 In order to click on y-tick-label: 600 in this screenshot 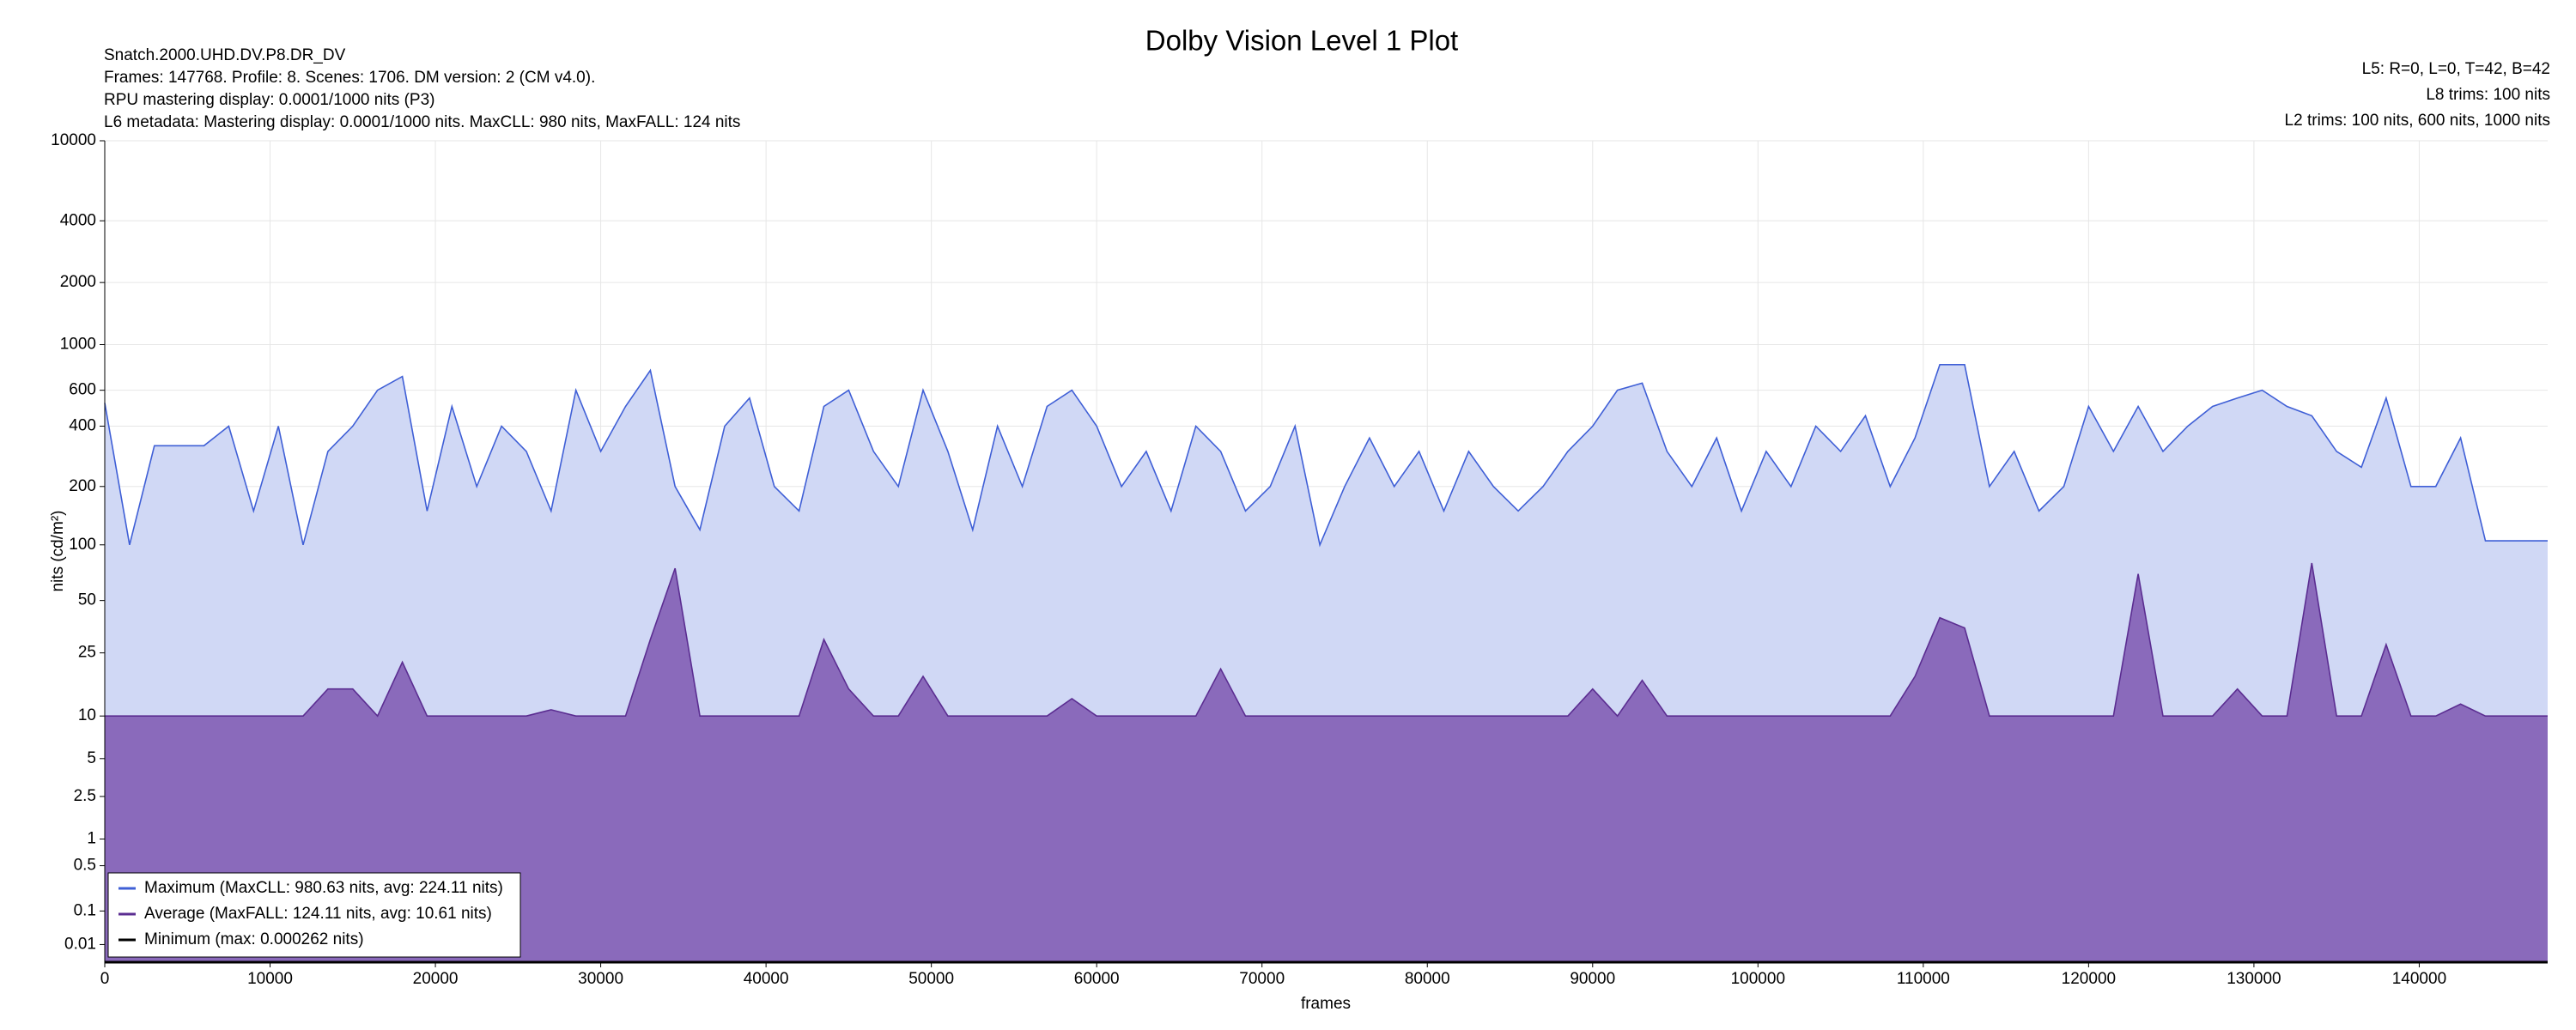, I will do `click(82, 390)`.